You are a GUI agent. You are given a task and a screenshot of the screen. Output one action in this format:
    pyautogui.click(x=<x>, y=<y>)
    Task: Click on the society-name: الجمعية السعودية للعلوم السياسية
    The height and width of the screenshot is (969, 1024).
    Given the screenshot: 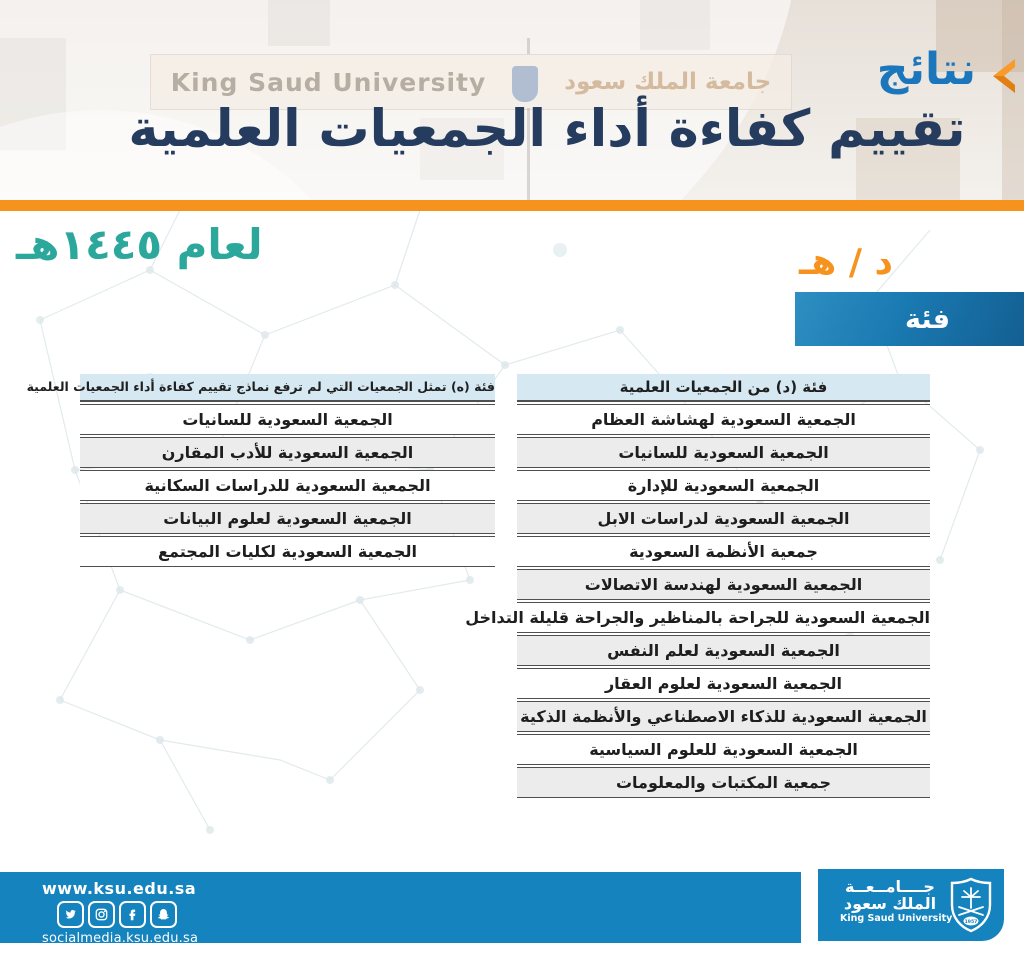 What is the action you would take?
    pyautogui.click(x=723, y=749)
    